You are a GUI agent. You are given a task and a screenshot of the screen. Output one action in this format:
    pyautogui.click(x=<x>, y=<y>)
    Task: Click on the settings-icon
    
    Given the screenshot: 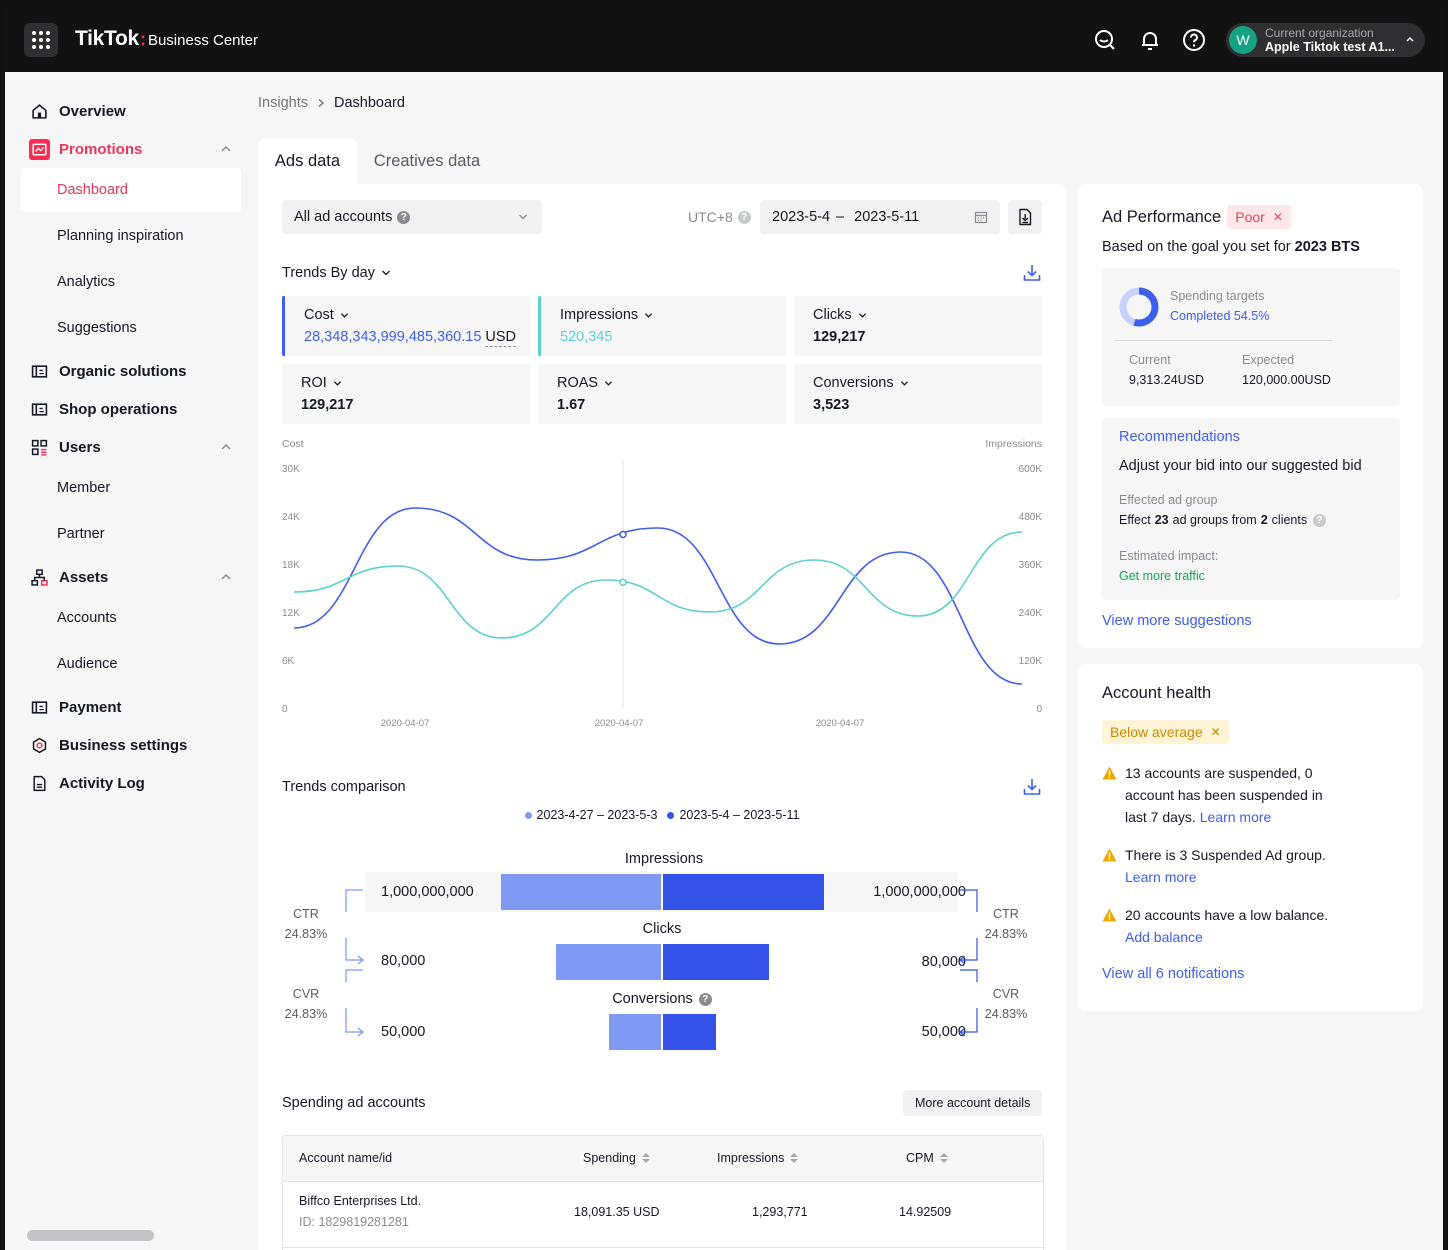 What is the action you would take?
    pyautogui.click(x=39, y=745)
    